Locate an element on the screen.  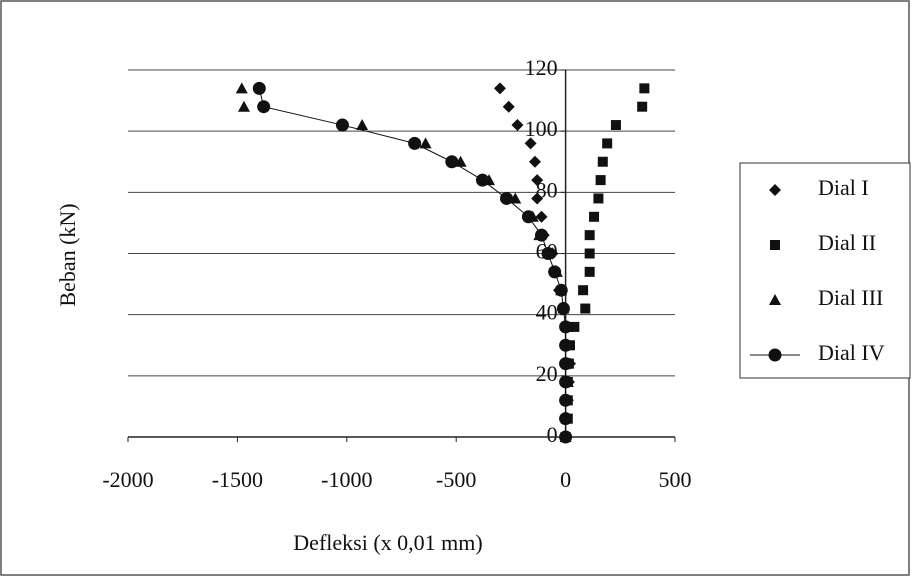
y-tick-label: 120 is located at coordinates (541, 67).